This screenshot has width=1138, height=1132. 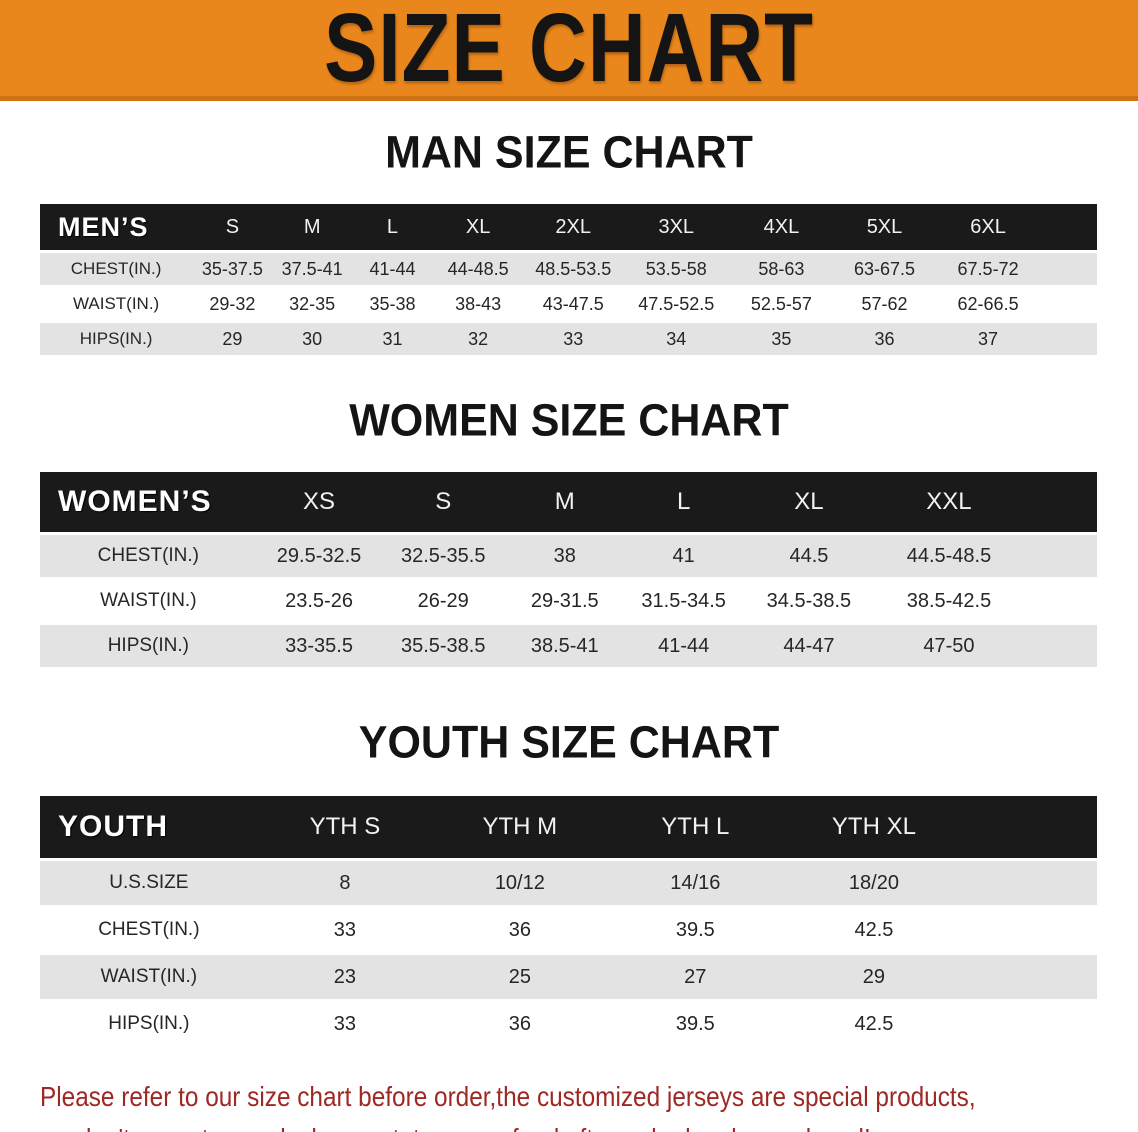 I want to click on table-row: CHEST(IN.) 33 36 39.5 42.5, so click(x=568, y=929).